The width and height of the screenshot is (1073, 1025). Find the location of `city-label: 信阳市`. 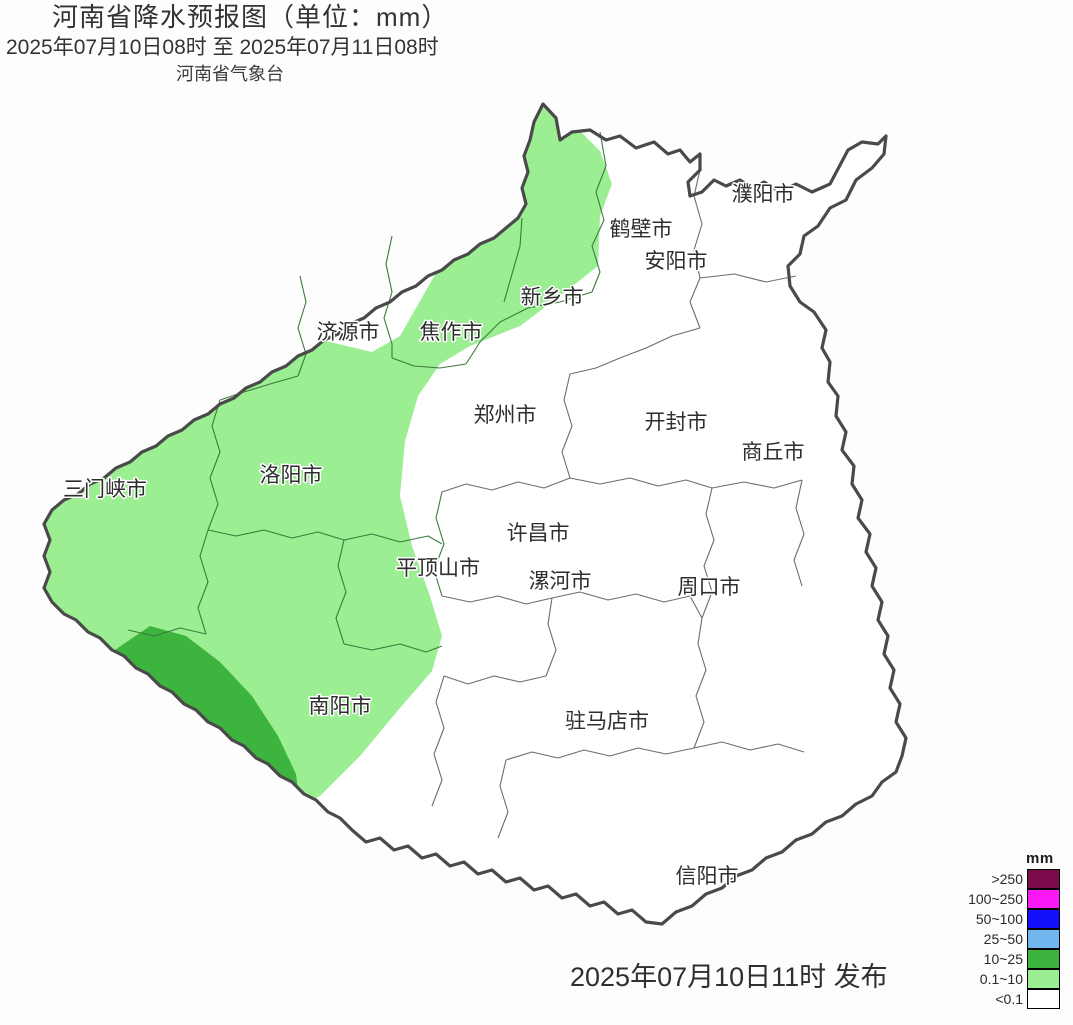

city-label: 信阳市 is located at coordinates (707, 876).